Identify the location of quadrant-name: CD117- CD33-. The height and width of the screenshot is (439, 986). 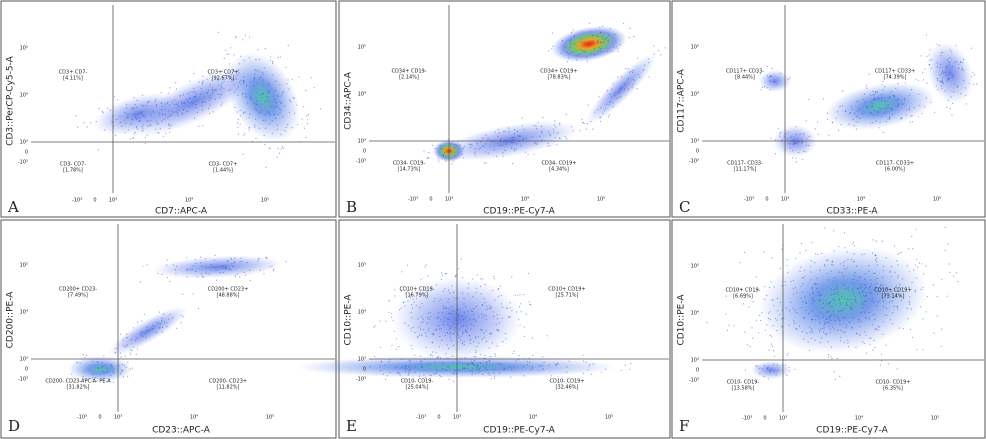
(745, 164).